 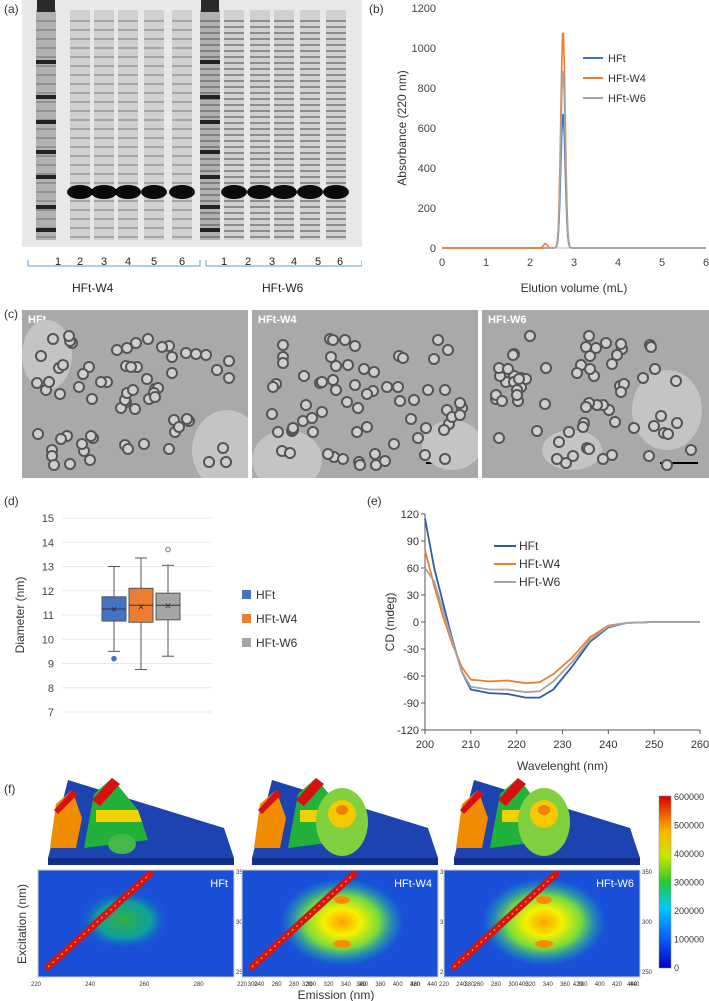 I want to click on x-tick-label: 280, so click(x=496, y=985).